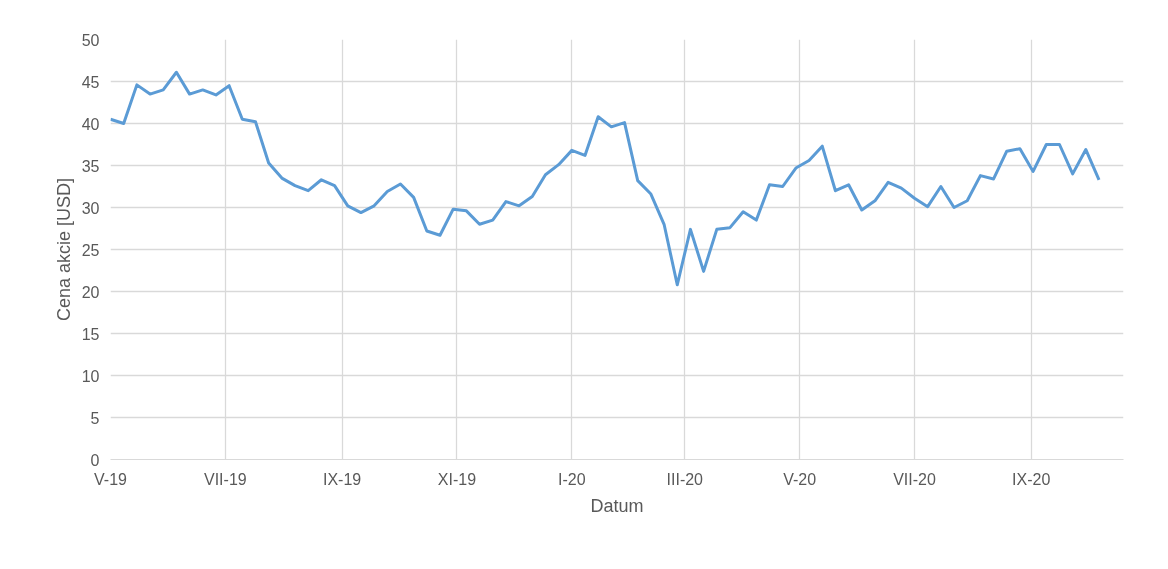  I want to click on y-tick-label: 10, so click(90, 376).